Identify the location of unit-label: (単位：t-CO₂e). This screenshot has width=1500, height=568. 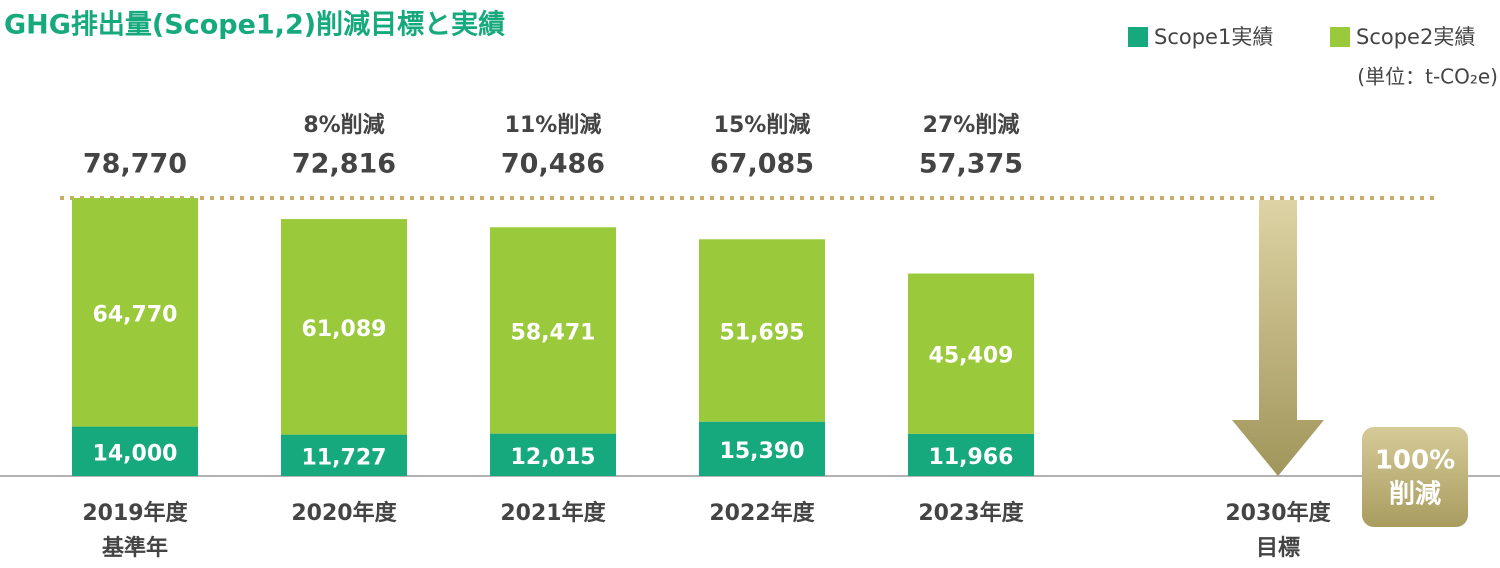
(1427, 77).